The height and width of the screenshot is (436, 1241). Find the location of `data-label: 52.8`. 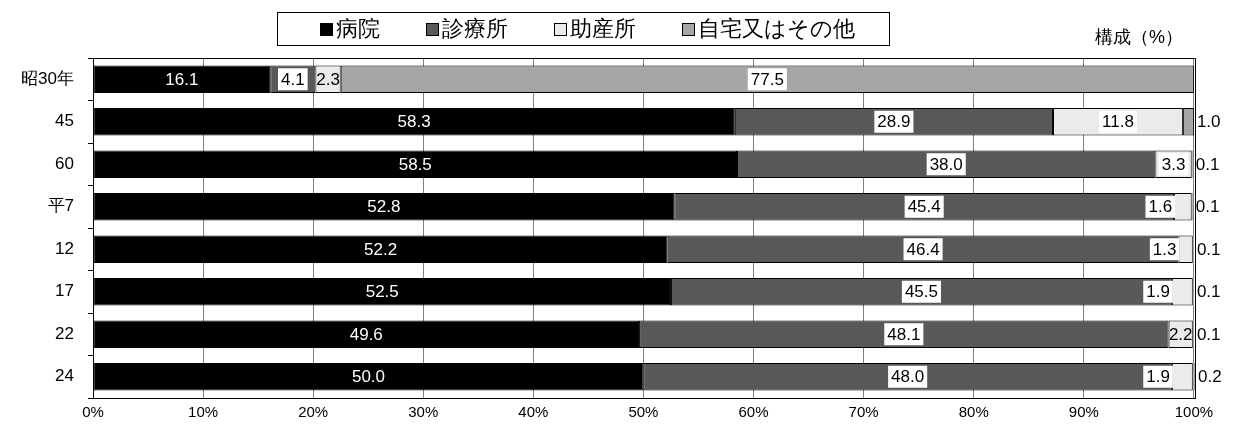

data-label: 52.8 is located at coordinates (384, 207).